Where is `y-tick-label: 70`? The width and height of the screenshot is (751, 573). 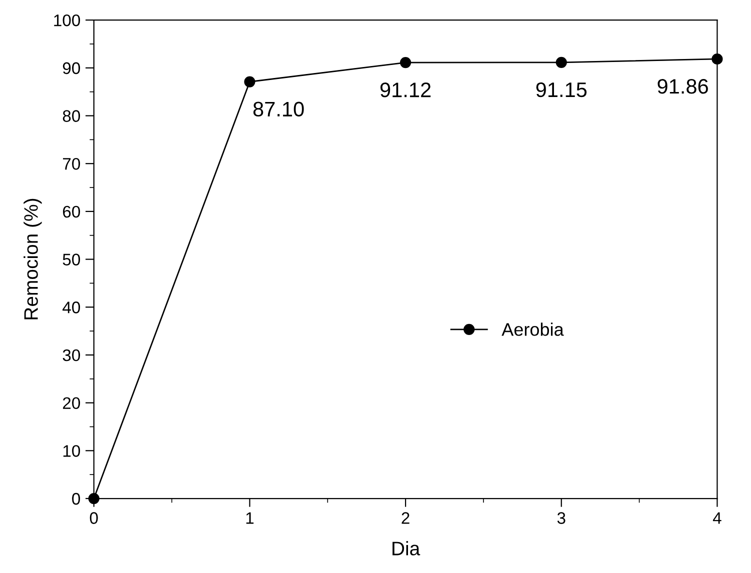
y-tick-label: 70 is located at coordinates (71, 164).